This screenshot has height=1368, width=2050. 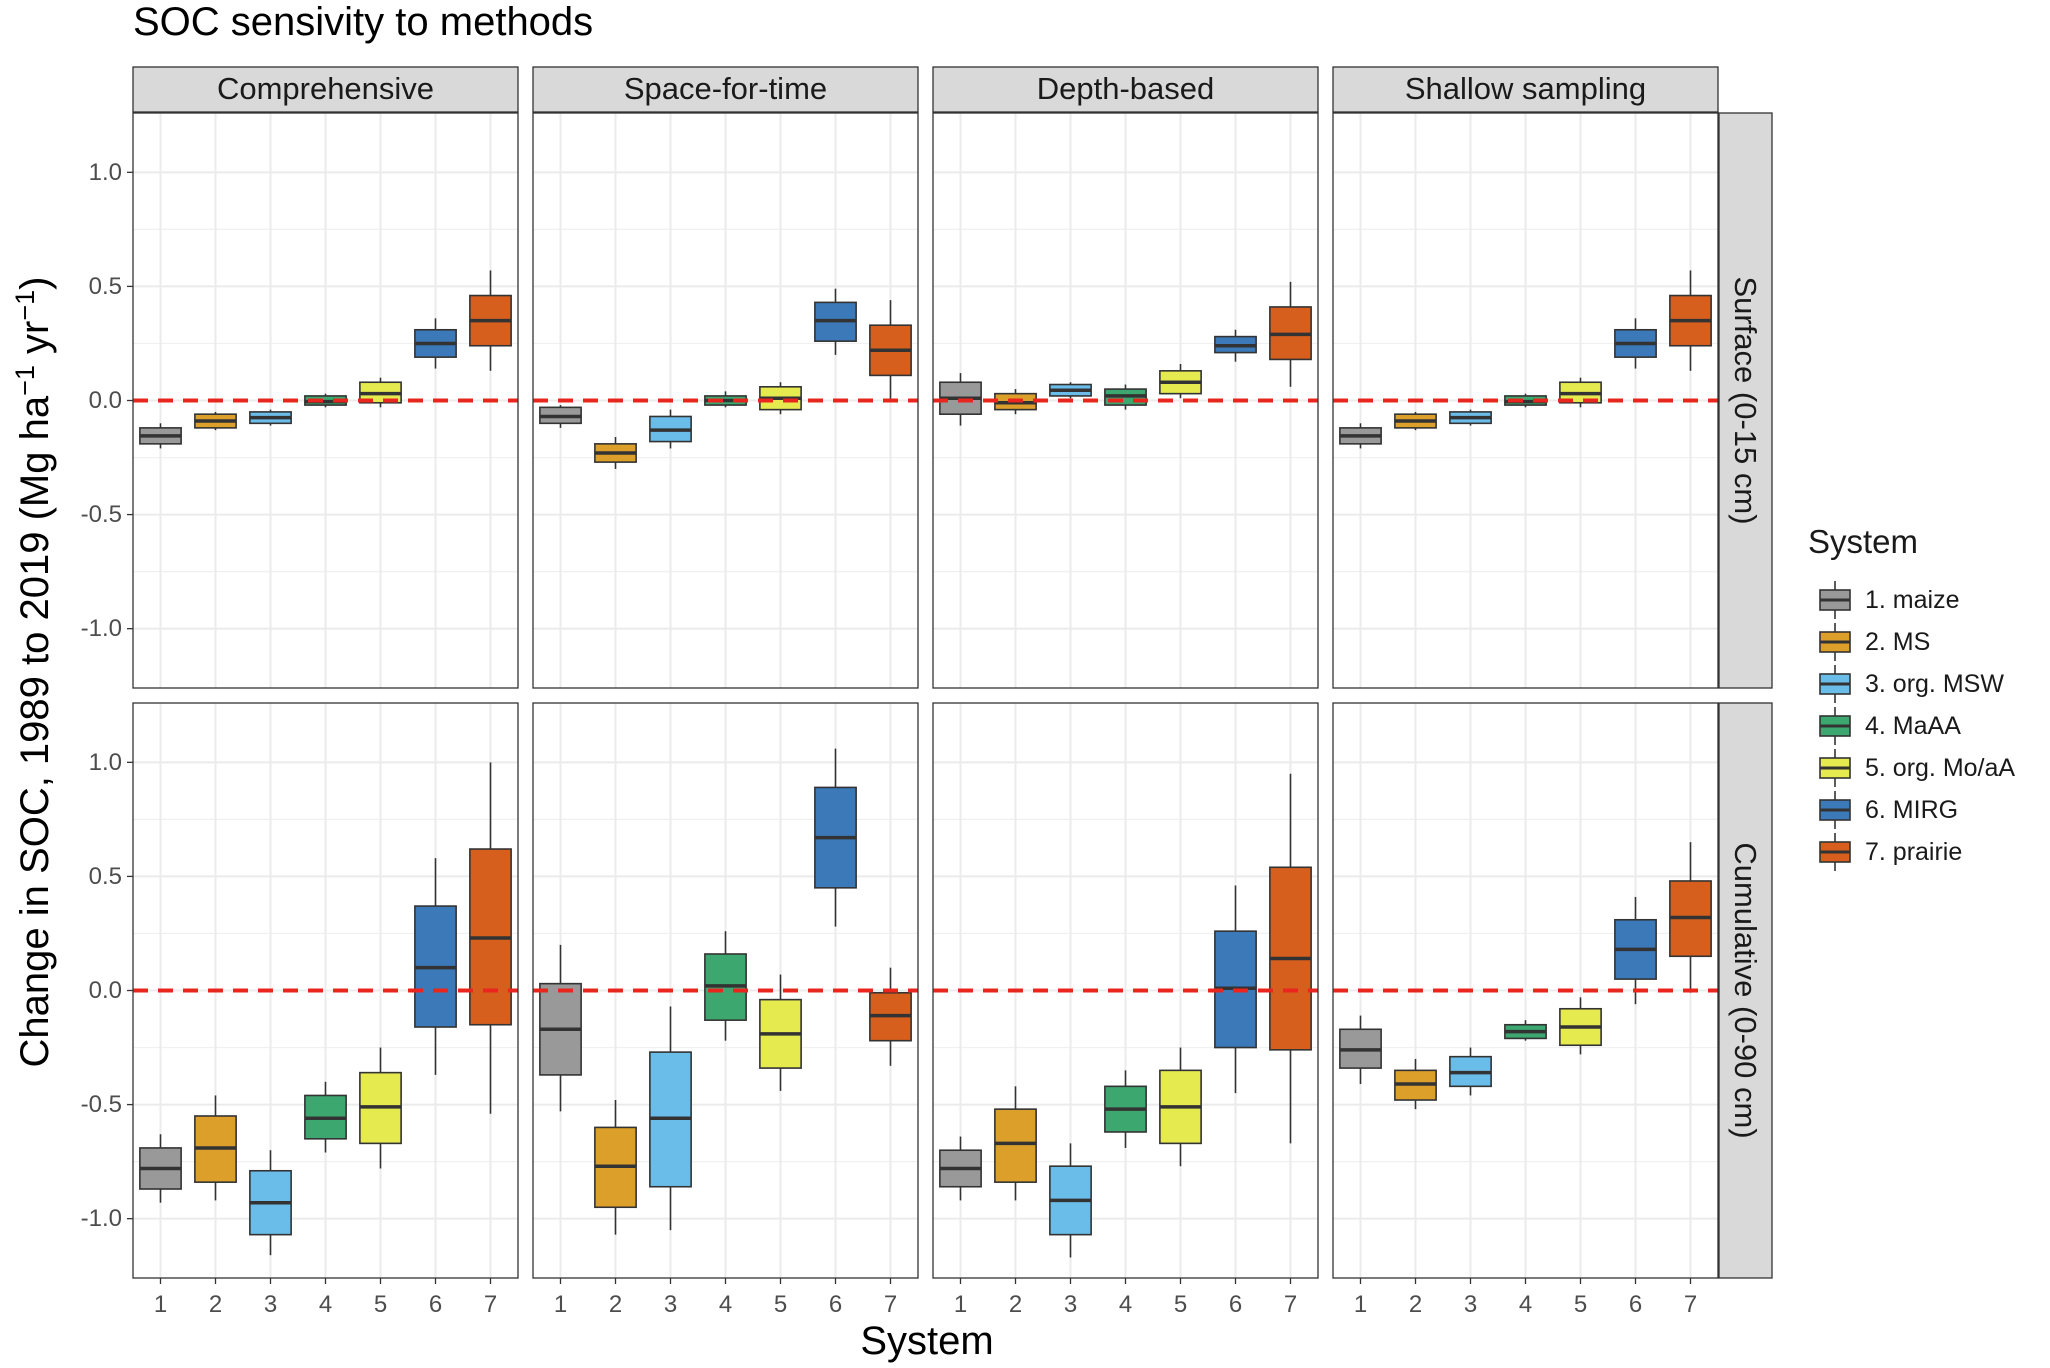 What do you see at coordinates (105, 876) in the screenshot?
I see `y-tick-label: 0.5` at bounding box center [105, 876].